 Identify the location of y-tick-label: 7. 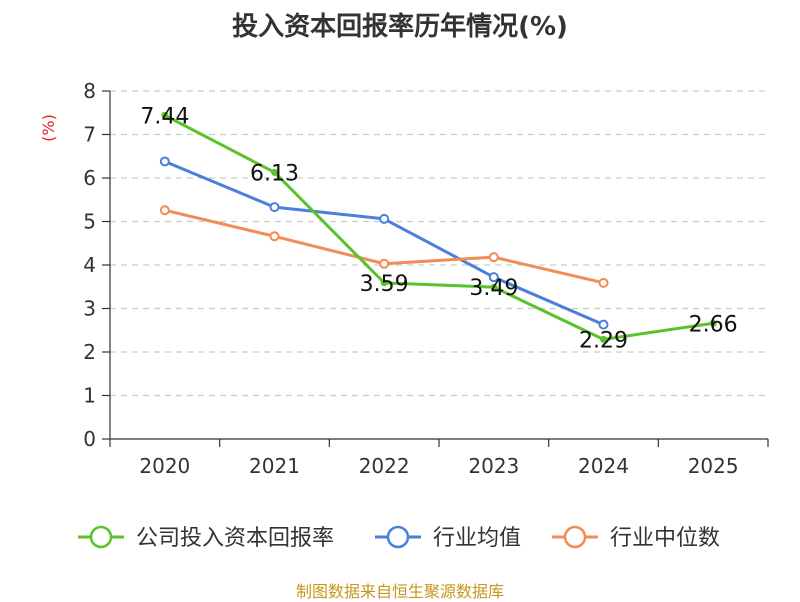
(89, 135).